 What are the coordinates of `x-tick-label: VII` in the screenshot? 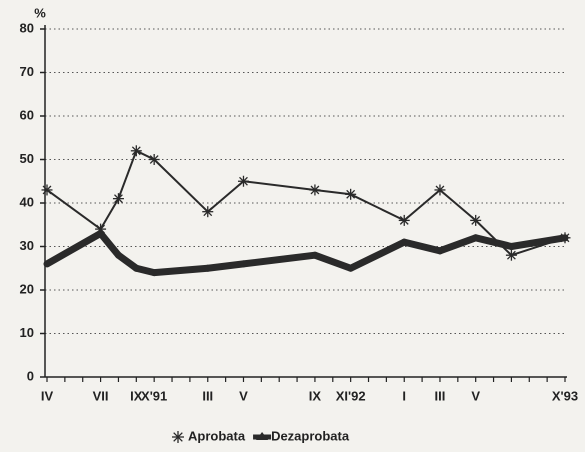 It's located at (101, 395).